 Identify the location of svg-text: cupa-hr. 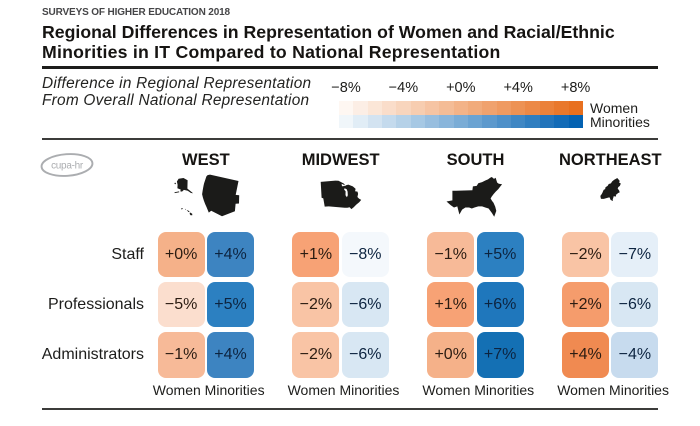
(67, 166).